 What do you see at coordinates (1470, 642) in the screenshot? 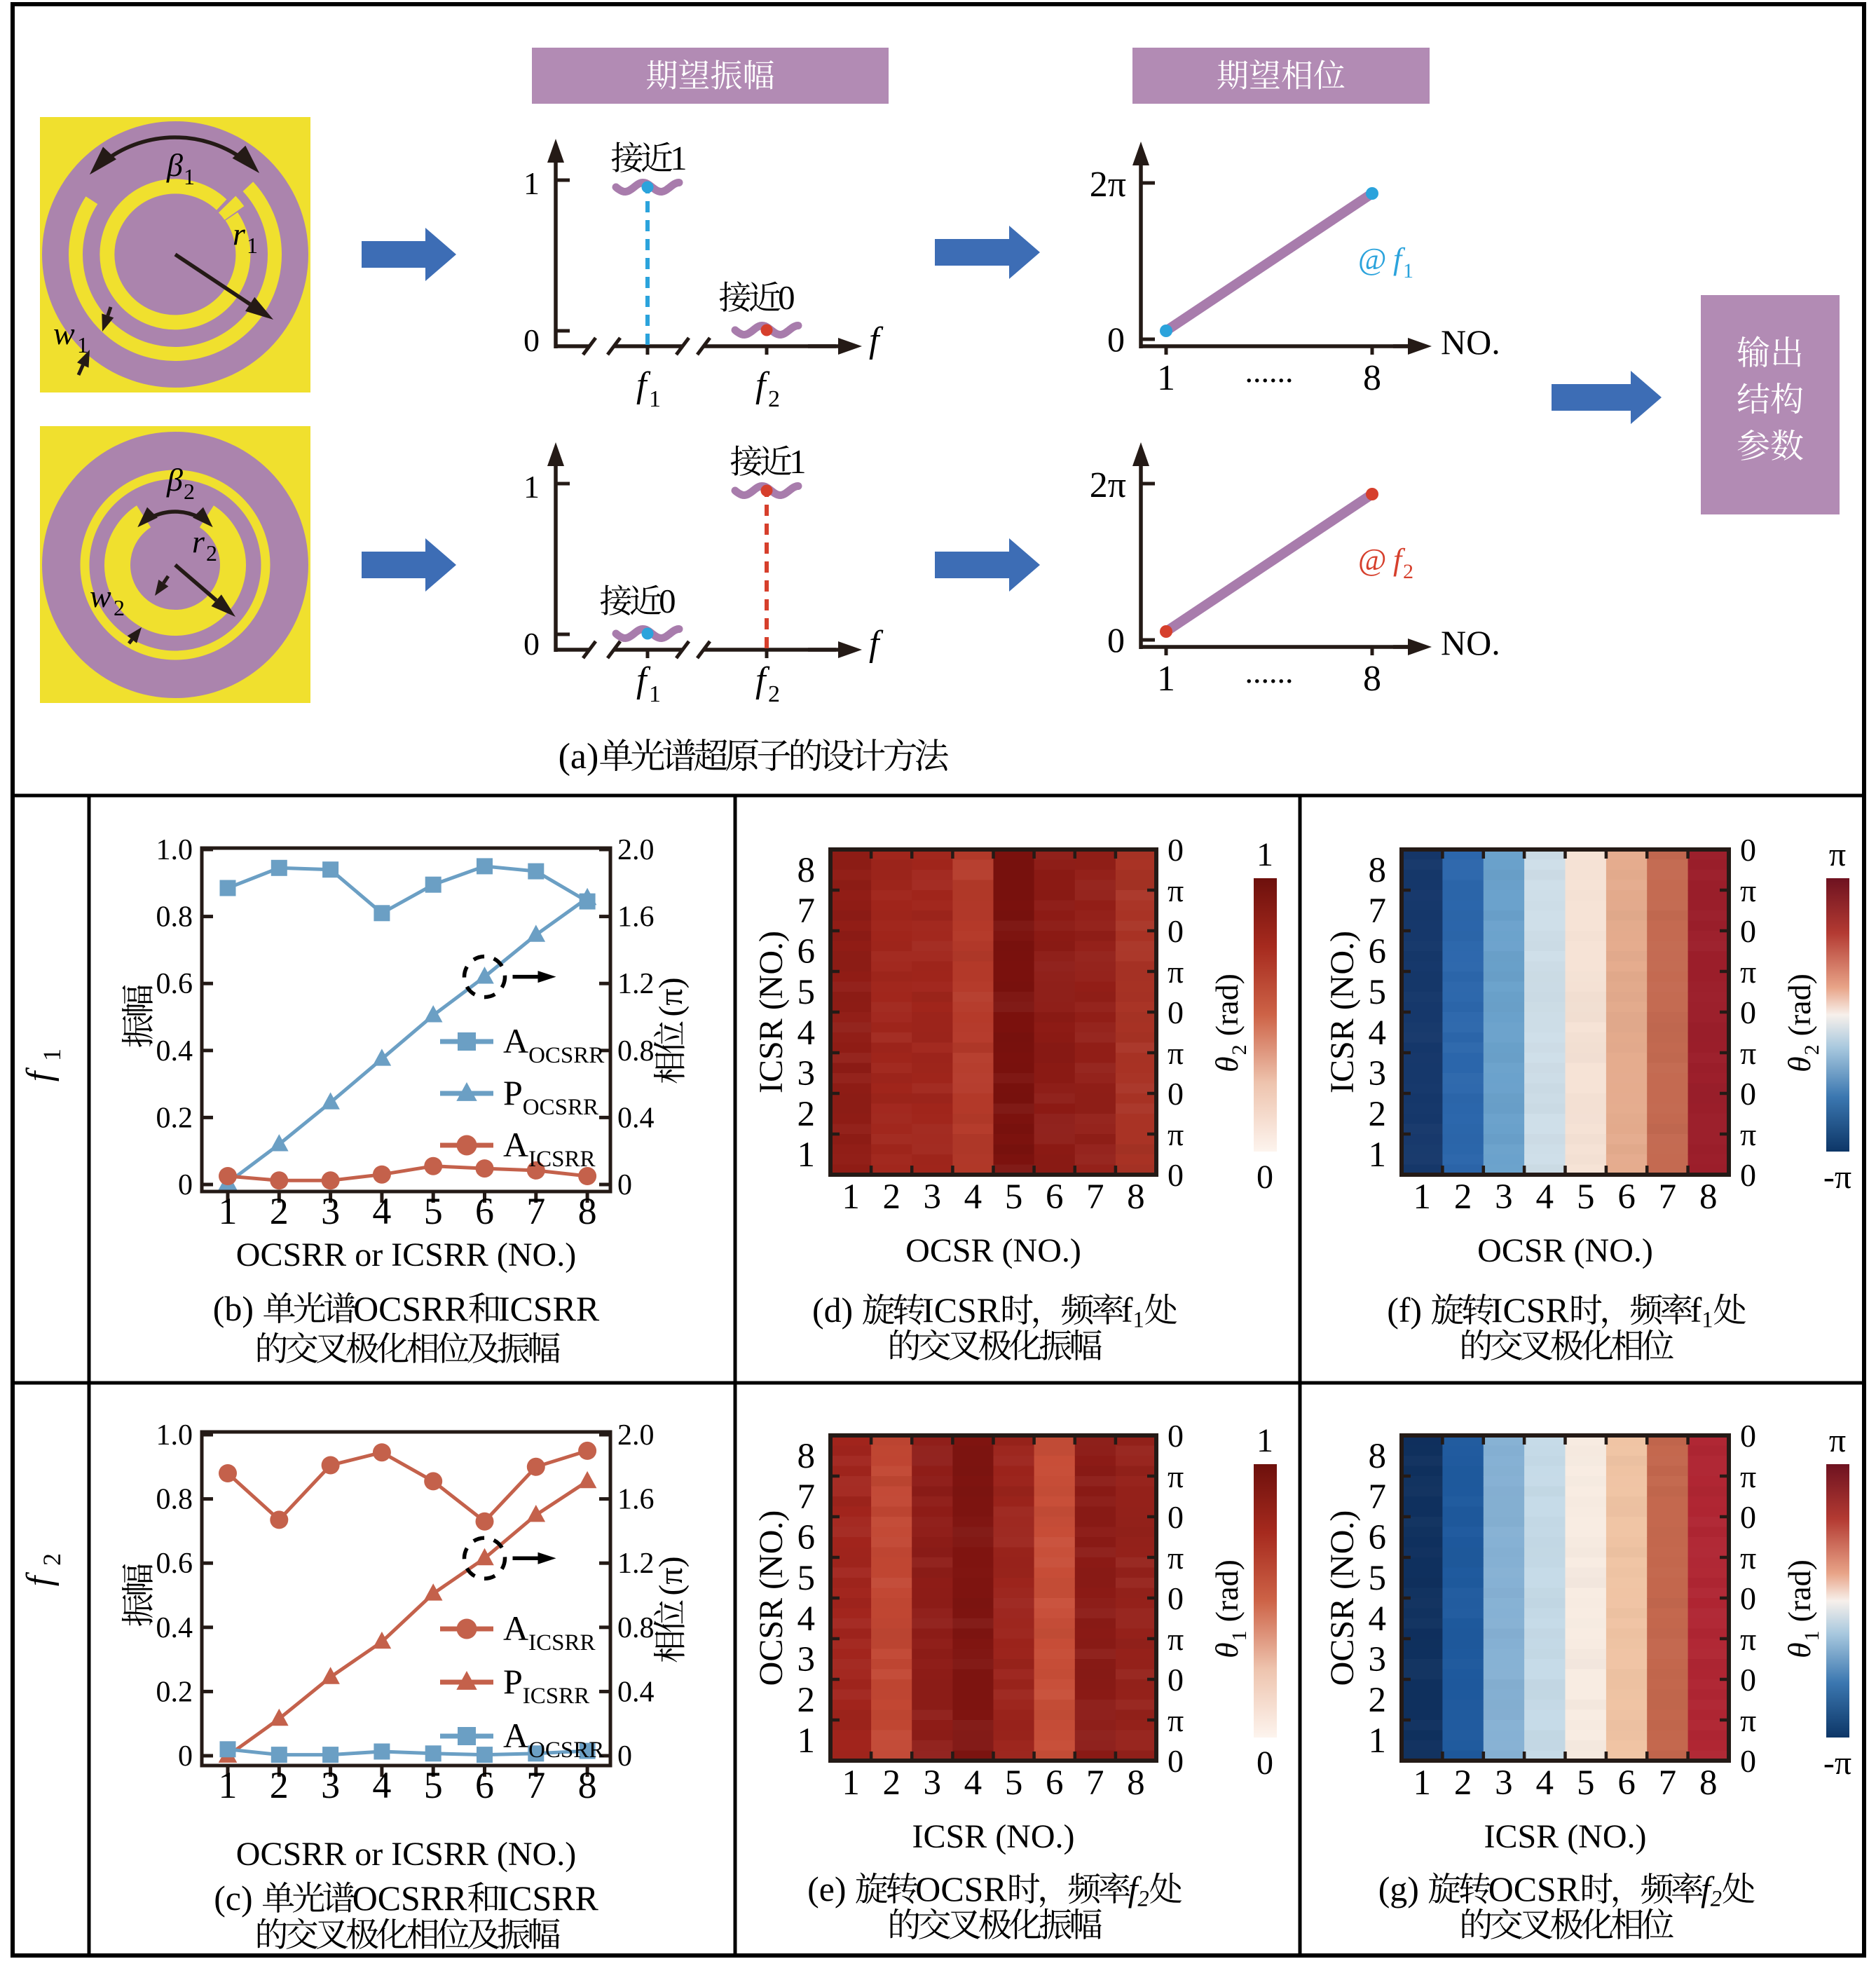
I see `svg-text: NO.` at bounding box center [1470, 642].